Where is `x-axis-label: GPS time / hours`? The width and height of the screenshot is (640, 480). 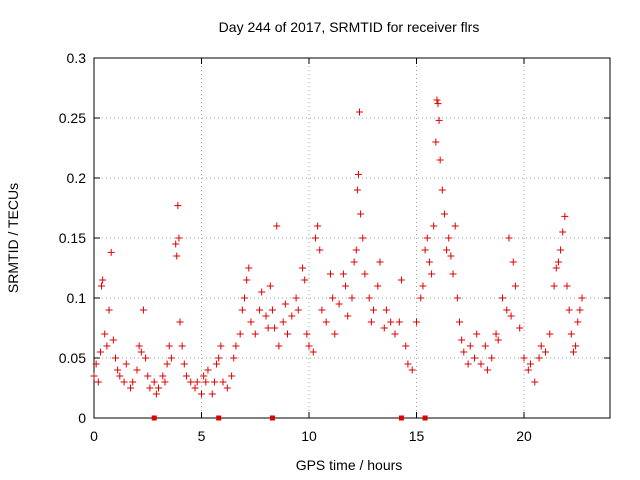
x-axis-label: GPS time / hours is located at coordinates (349, 465).